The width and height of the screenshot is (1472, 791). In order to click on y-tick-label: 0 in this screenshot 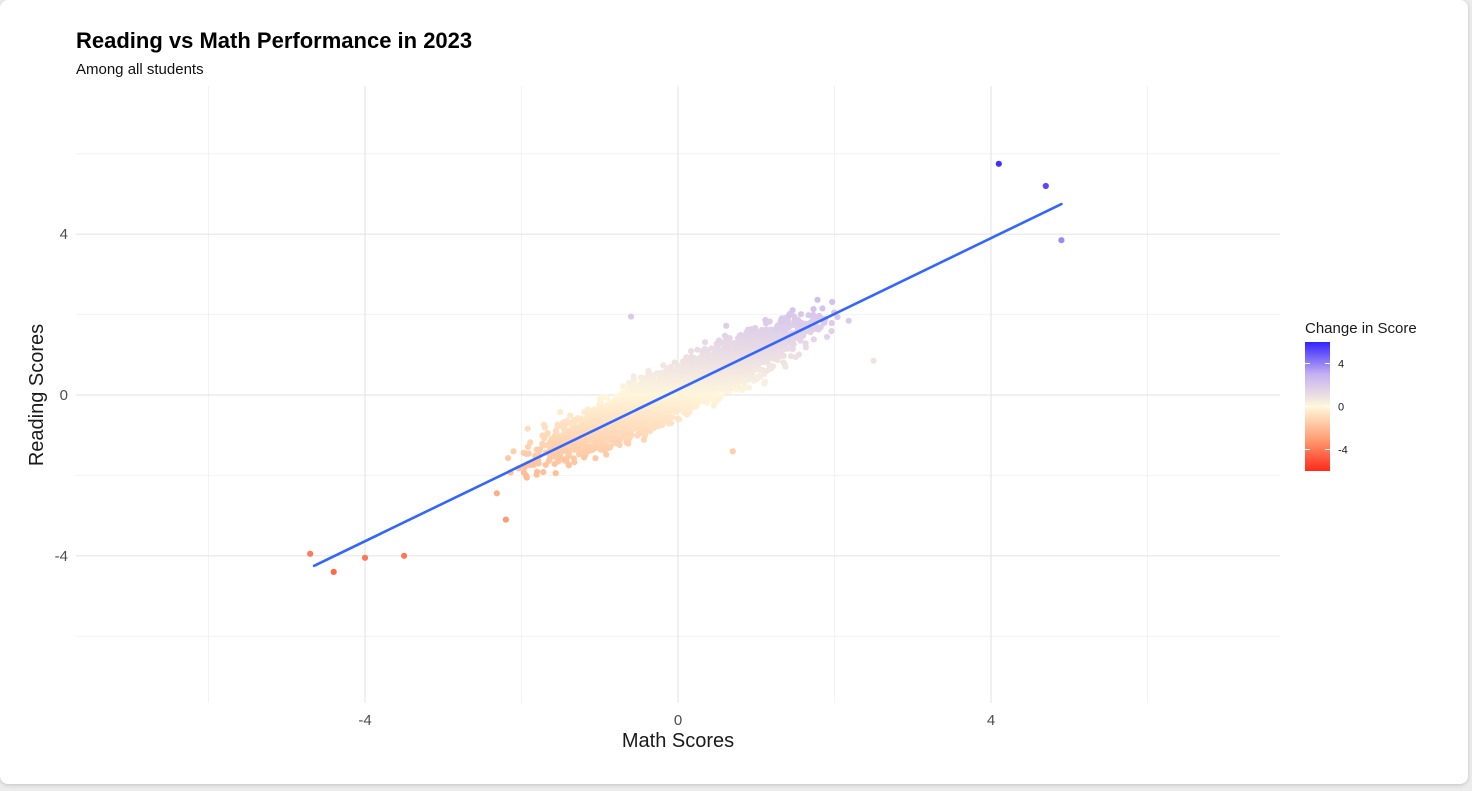, I will do `click(64, 395)`.